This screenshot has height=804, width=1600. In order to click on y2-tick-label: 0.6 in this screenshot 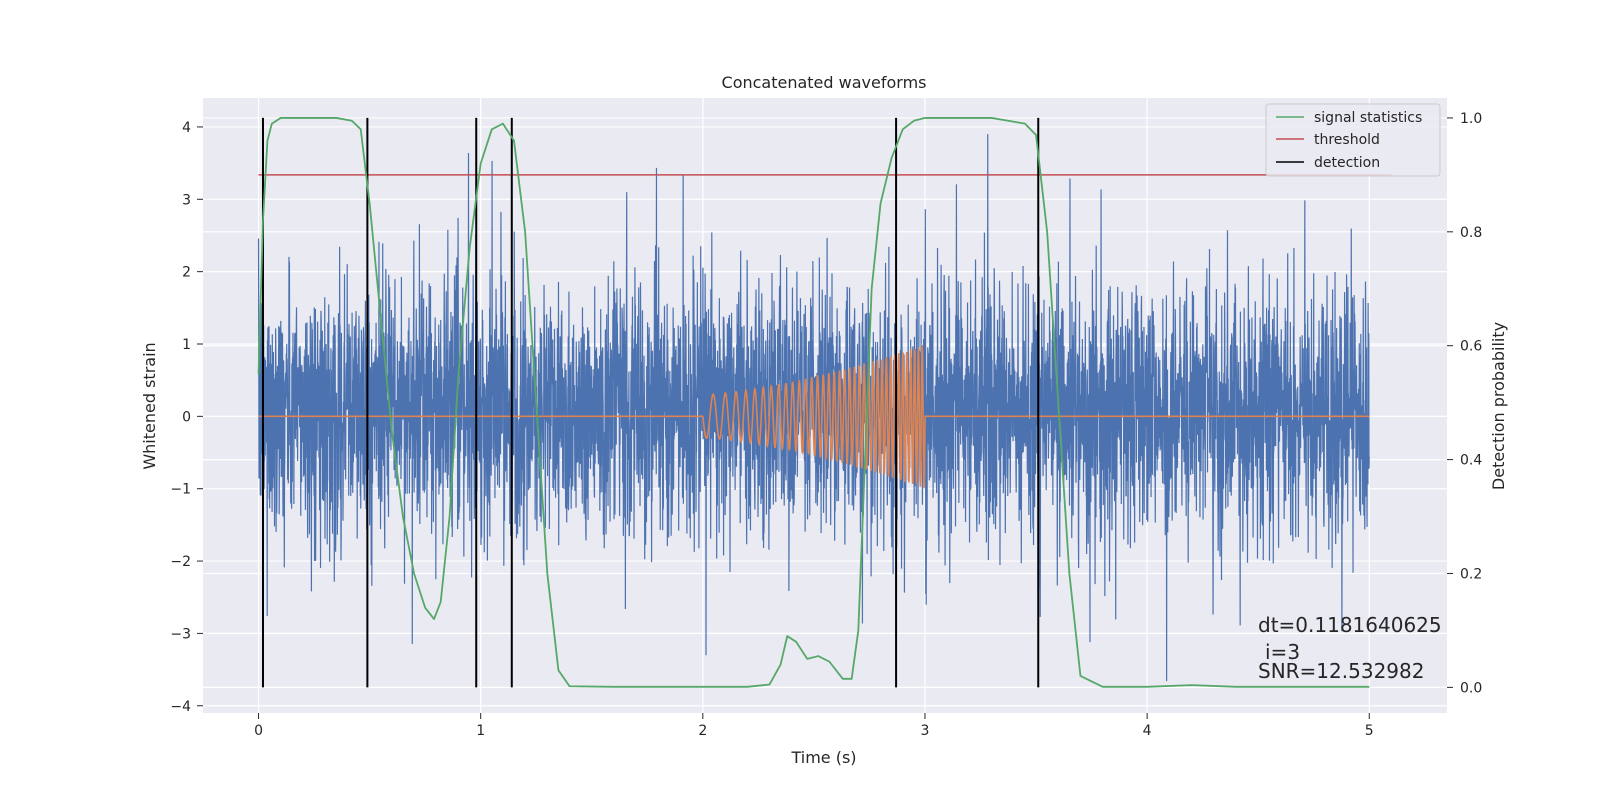, I will do `click(1471, 347)`.